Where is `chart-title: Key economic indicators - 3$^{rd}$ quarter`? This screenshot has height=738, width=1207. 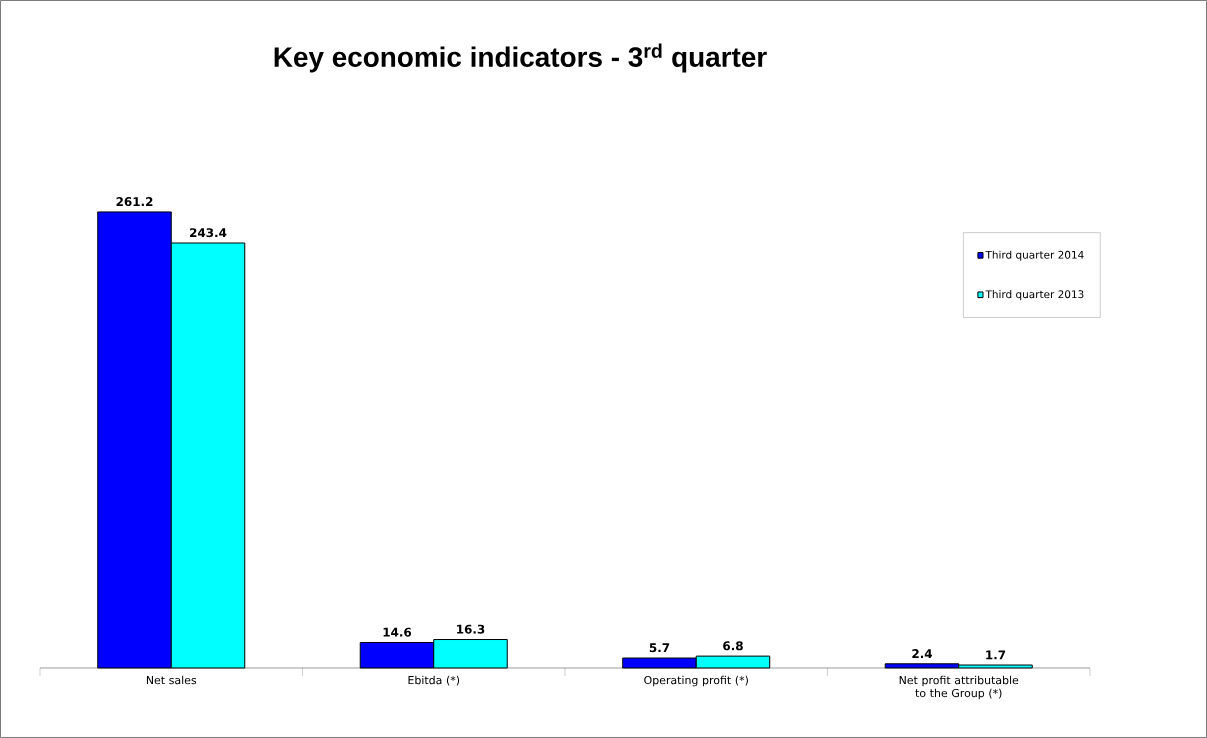 chart-title: Key economic indicators - 3$^{rd}$ quarter is located at coordinates (520, 58).